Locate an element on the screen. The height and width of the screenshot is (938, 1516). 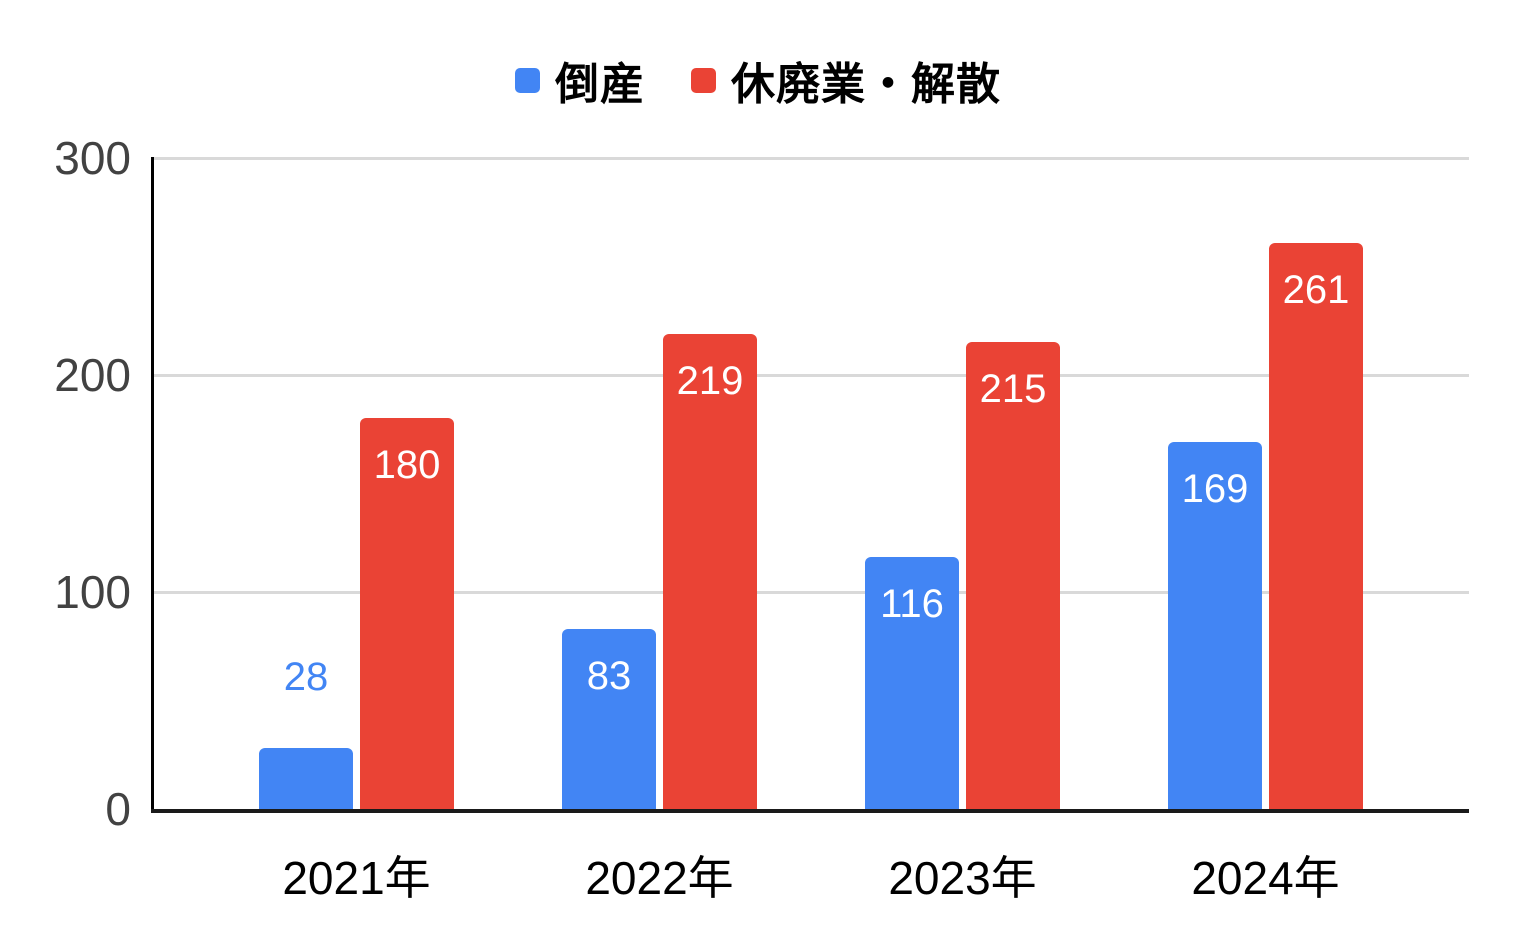
bar-value-label: 28 is located at coordinates (306, 677).